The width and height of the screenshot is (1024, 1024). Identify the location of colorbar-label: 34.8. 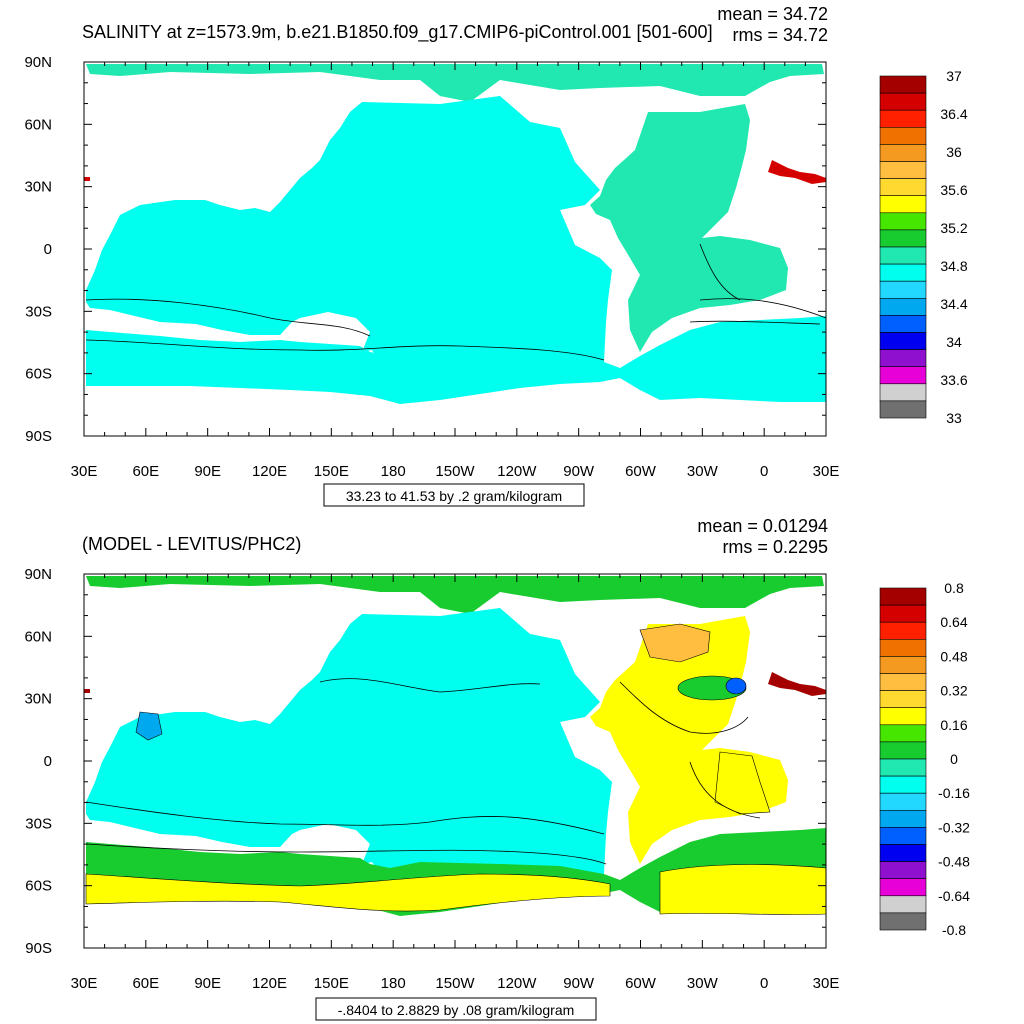
(953, 266).